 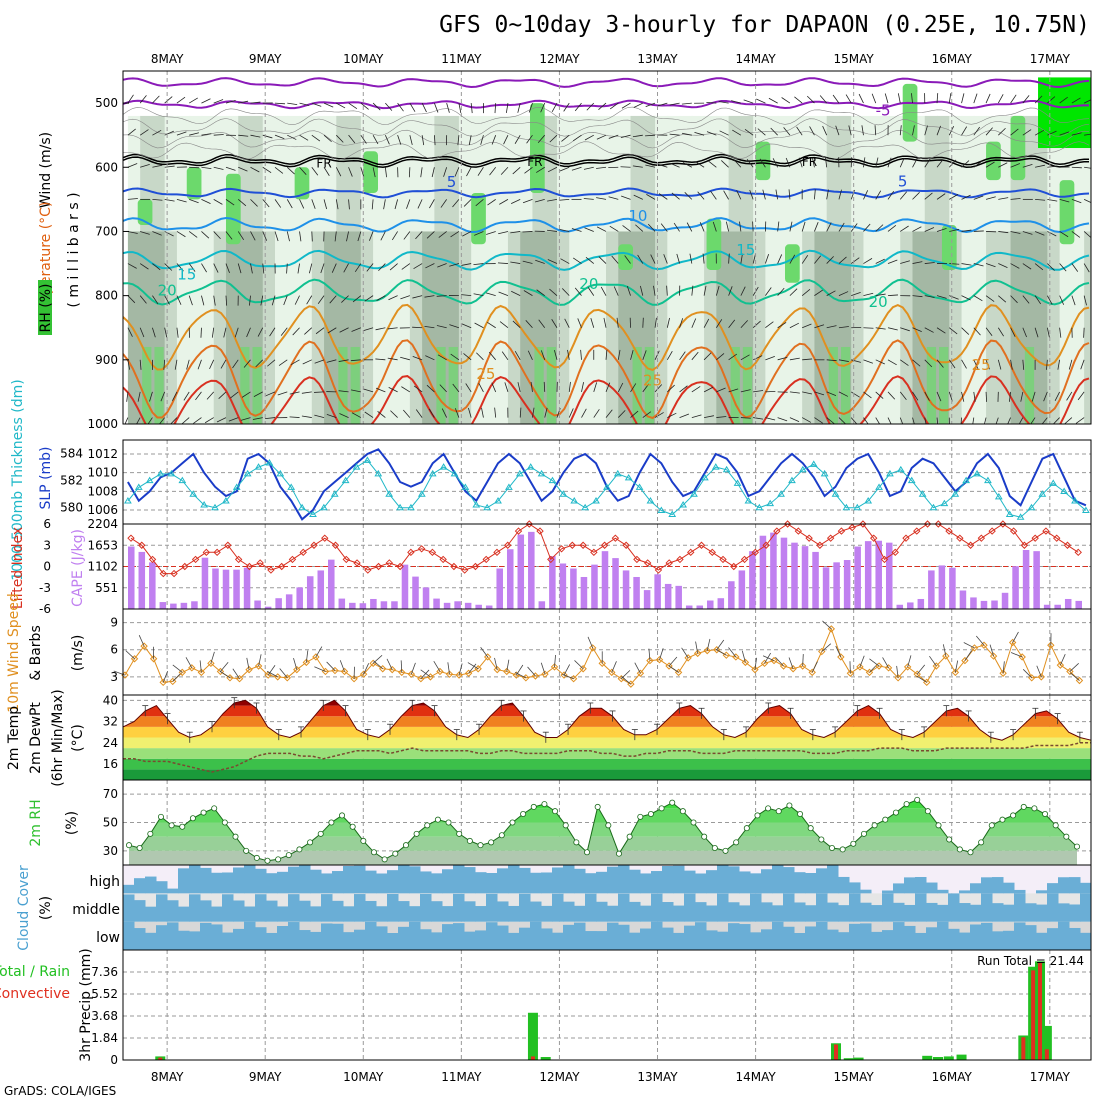 What do you see at coordinates (167, 1077) in the screenshot?
I see `date-label-bottom: 8MAY` at bounding box center [167, 1077].